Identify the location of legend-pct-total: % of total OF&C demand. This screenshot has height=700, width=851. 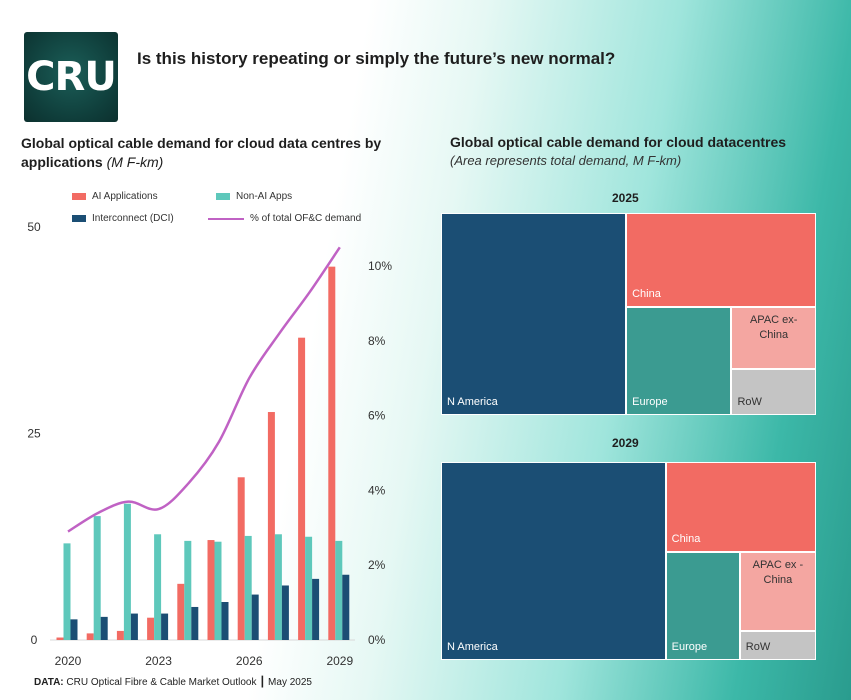
(284, 218).